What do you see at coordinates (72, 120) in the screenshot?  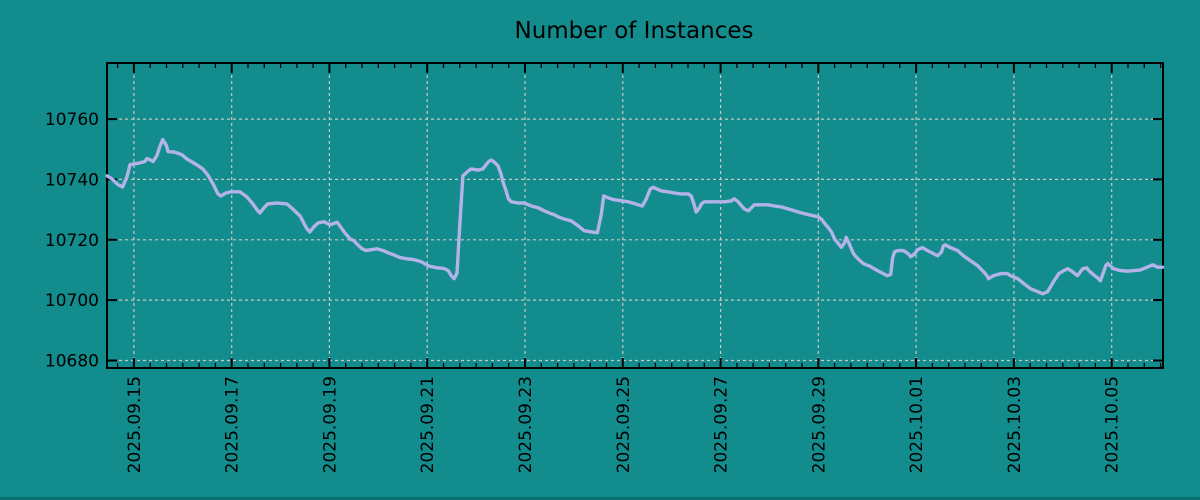 I see `y-tick-label: 10760` at bounding box center [72, 120].